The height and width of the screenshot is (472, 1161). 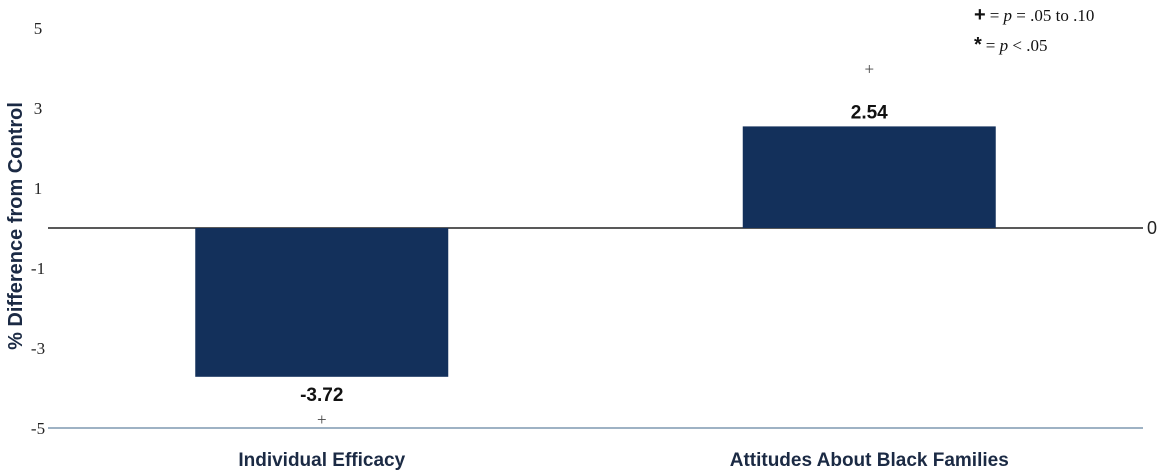 I want to click on data-label: -3.72, so click(x=321, y=395).